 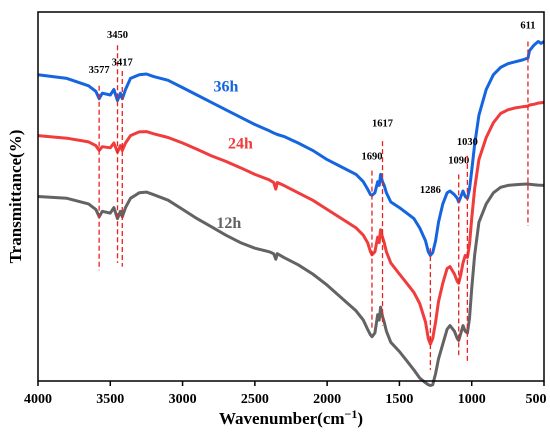 I want to click on peak-label-611: 611, so click(x=527, y=26).